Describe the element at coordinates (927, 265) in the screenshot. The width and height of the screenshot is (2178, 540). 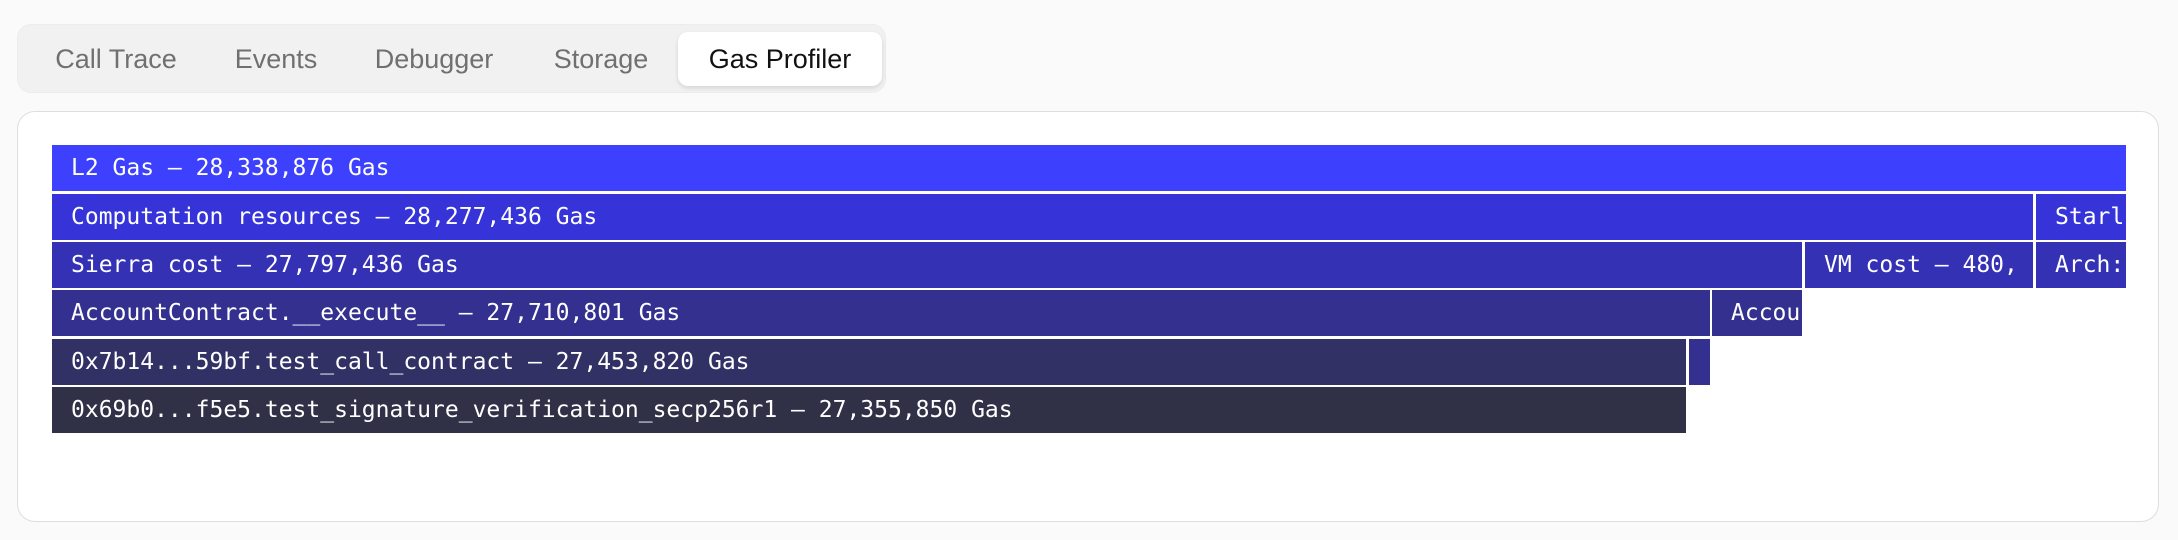
I see `flame-block: Sierra cost — 27,797,436 Gas` at that location.